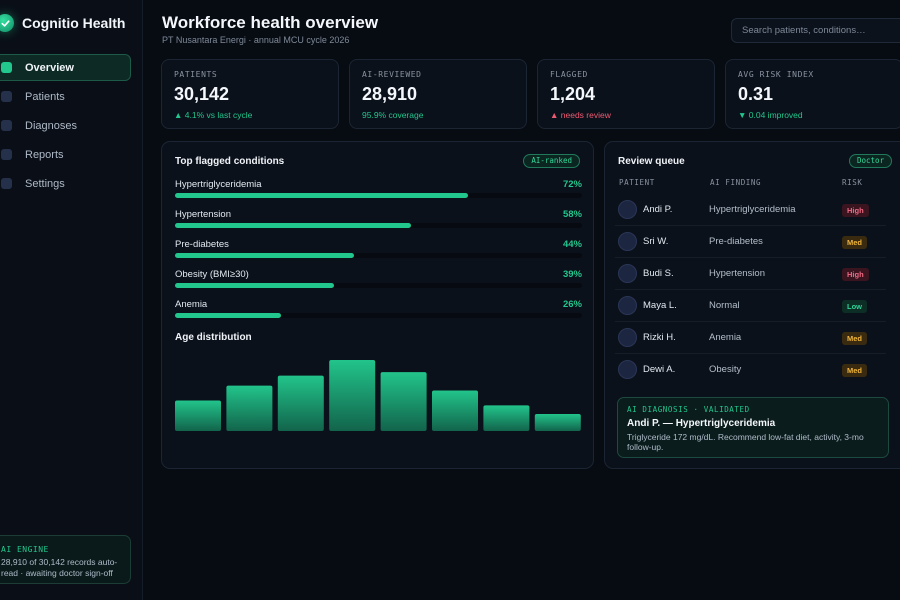 Image resolution: width=900 pixels, height=600 pixels. Describe the element at coordinates (438, 94) in the screenshot. I see `kpi-ai-reviewed: AI-REVIEWED 28,910 95.9% coverage` at that location.